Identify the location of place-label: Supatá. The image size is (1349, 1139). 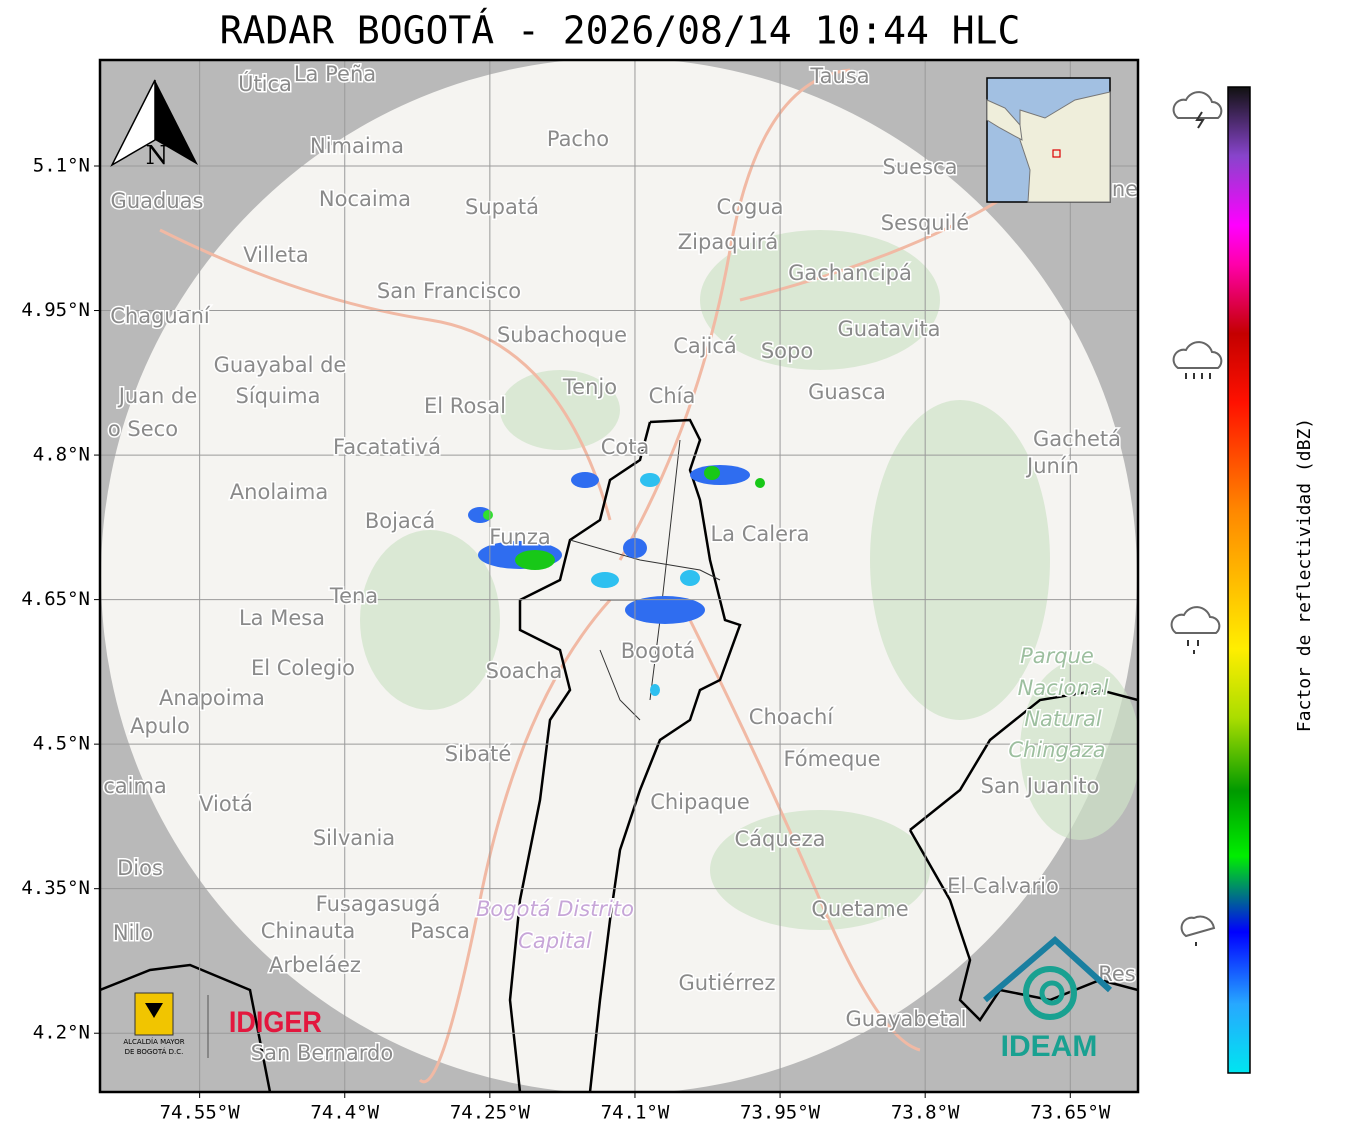
(502, 207).